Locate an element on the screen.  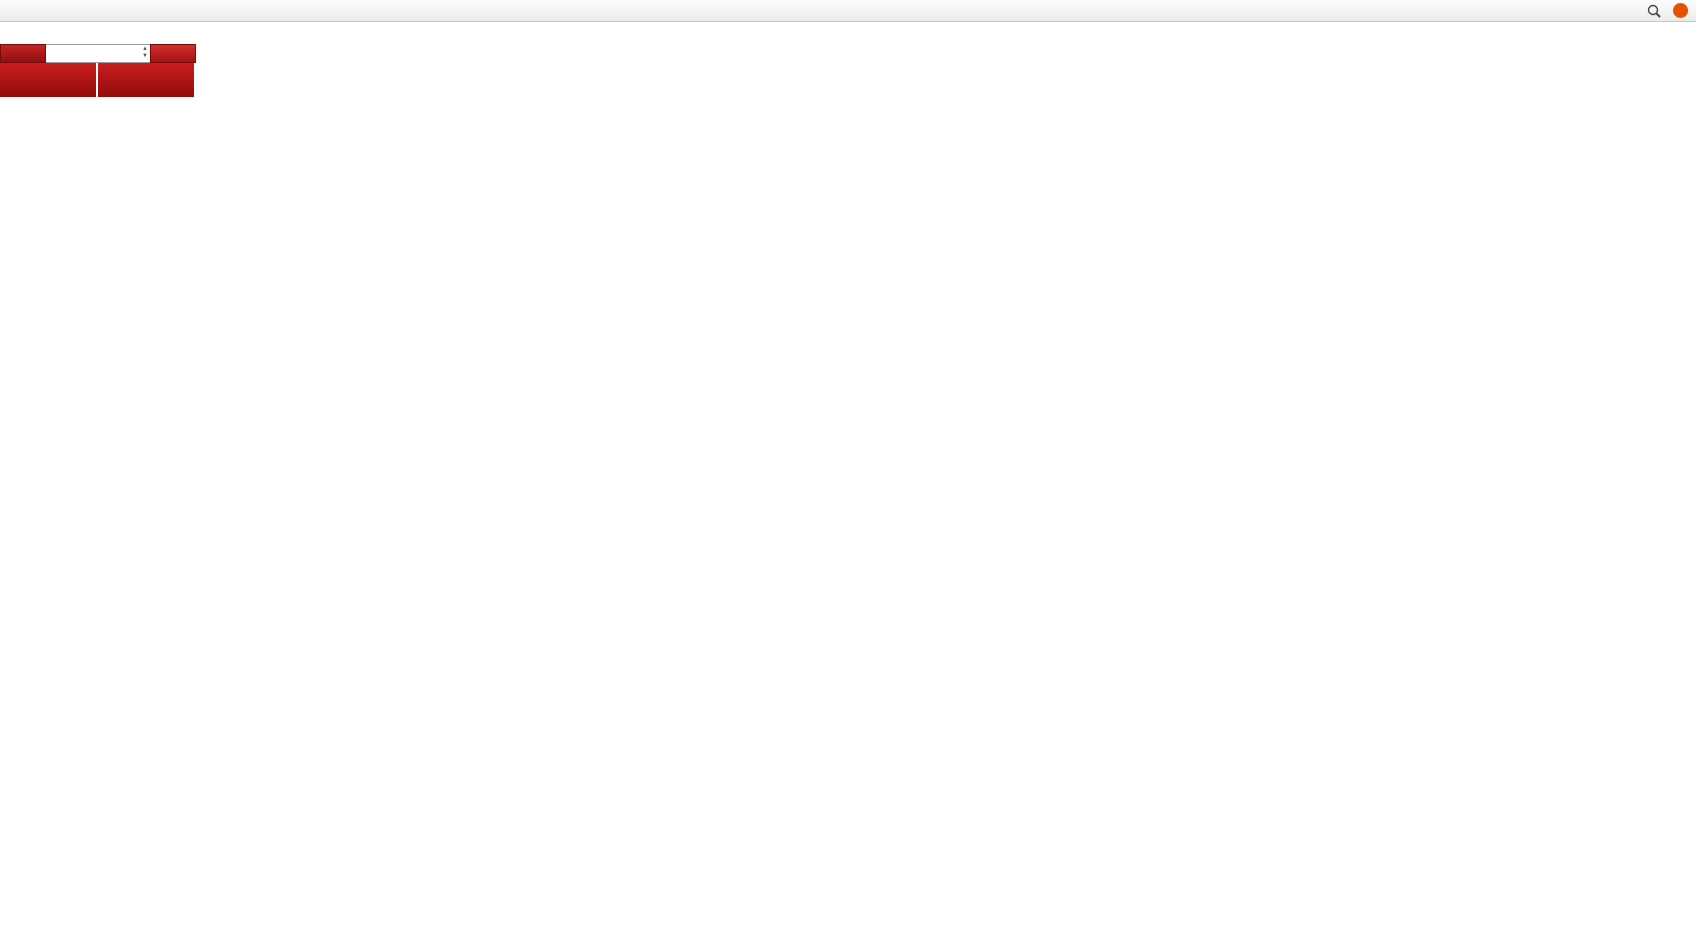
spinner-up-icon: ▲ is located at coordinates (145, 49).